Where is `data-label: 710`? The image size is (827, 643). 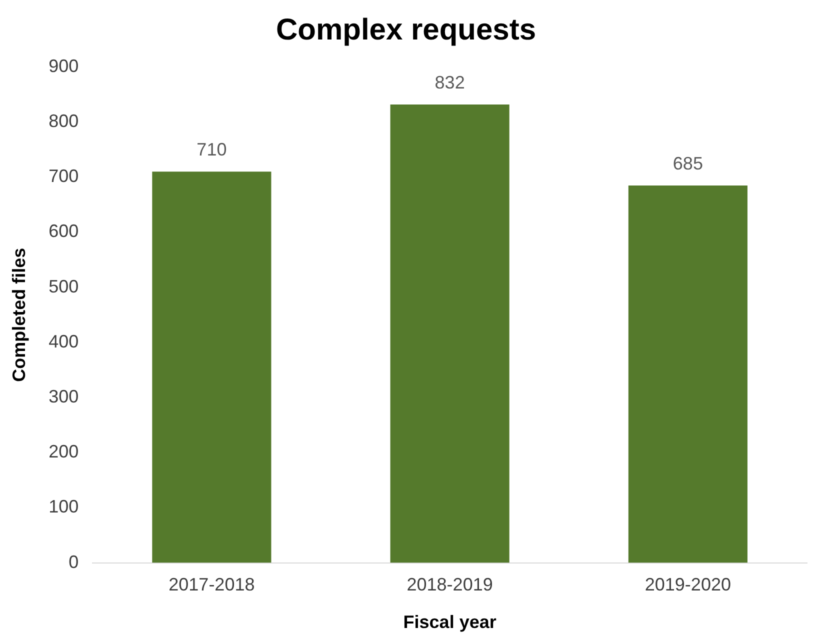 data-label: 710 is located at coordinates (211, 150).